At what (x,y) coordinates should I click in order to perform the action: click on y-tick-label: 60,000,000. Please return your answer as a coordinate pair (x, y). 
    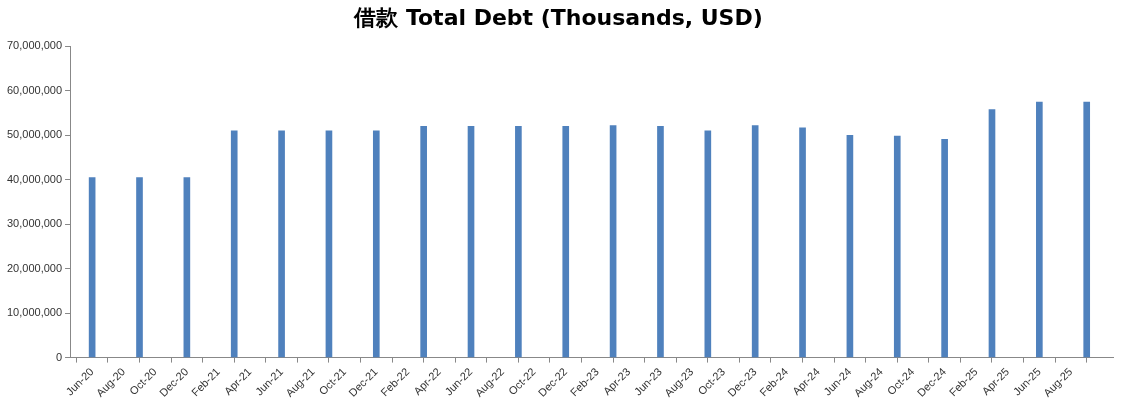
    Looking at the image, I should click on (34, 89).